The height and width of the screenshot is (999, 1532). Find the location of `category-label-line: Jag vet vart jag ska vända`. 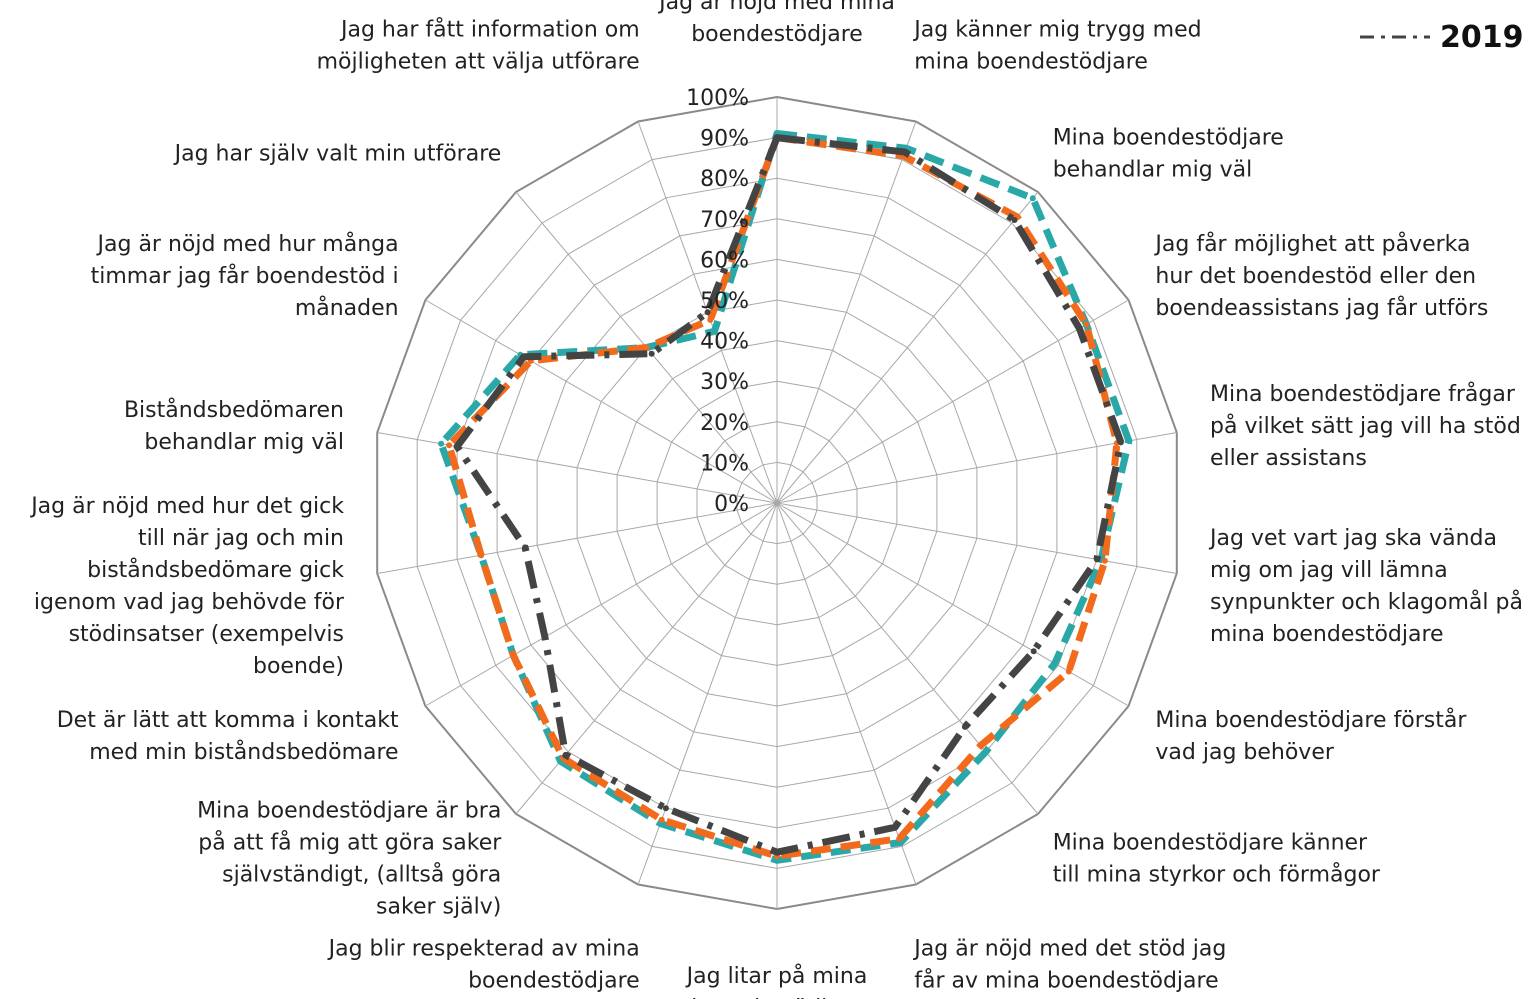

category-label-line: Jag vet vart jag ska vända is located at coordinates (1352, 538).